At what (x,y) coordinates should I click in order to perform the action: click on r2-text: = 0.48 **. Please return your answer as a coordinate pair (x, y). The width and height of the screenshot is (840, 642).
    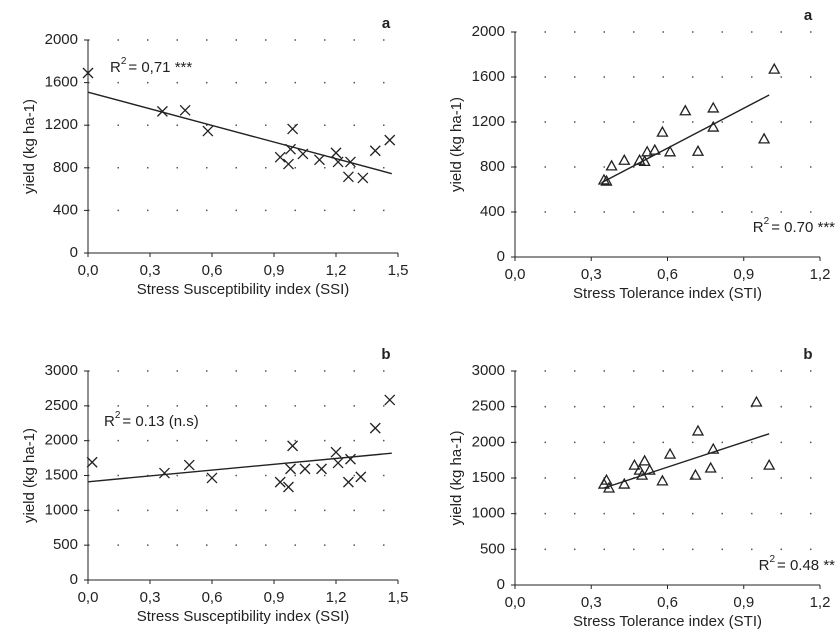
    Looking at the image, I should click on (806, 565).